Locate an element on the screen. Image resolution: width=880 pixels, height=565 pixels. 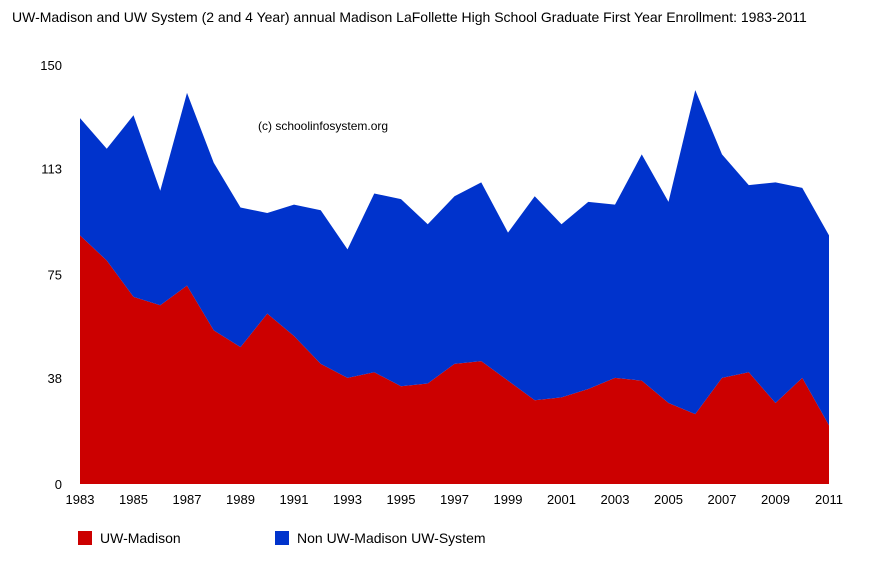
x-tick-label: 2007 is located at coordinates (722, 499).